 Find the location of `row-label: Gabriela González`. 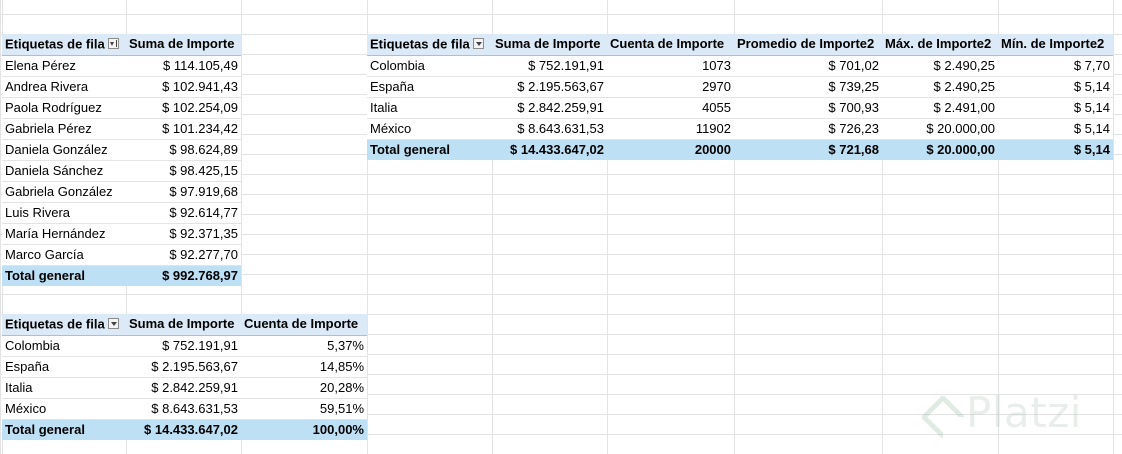

row-label: Gabriela González is located at coordinates (64, 192).